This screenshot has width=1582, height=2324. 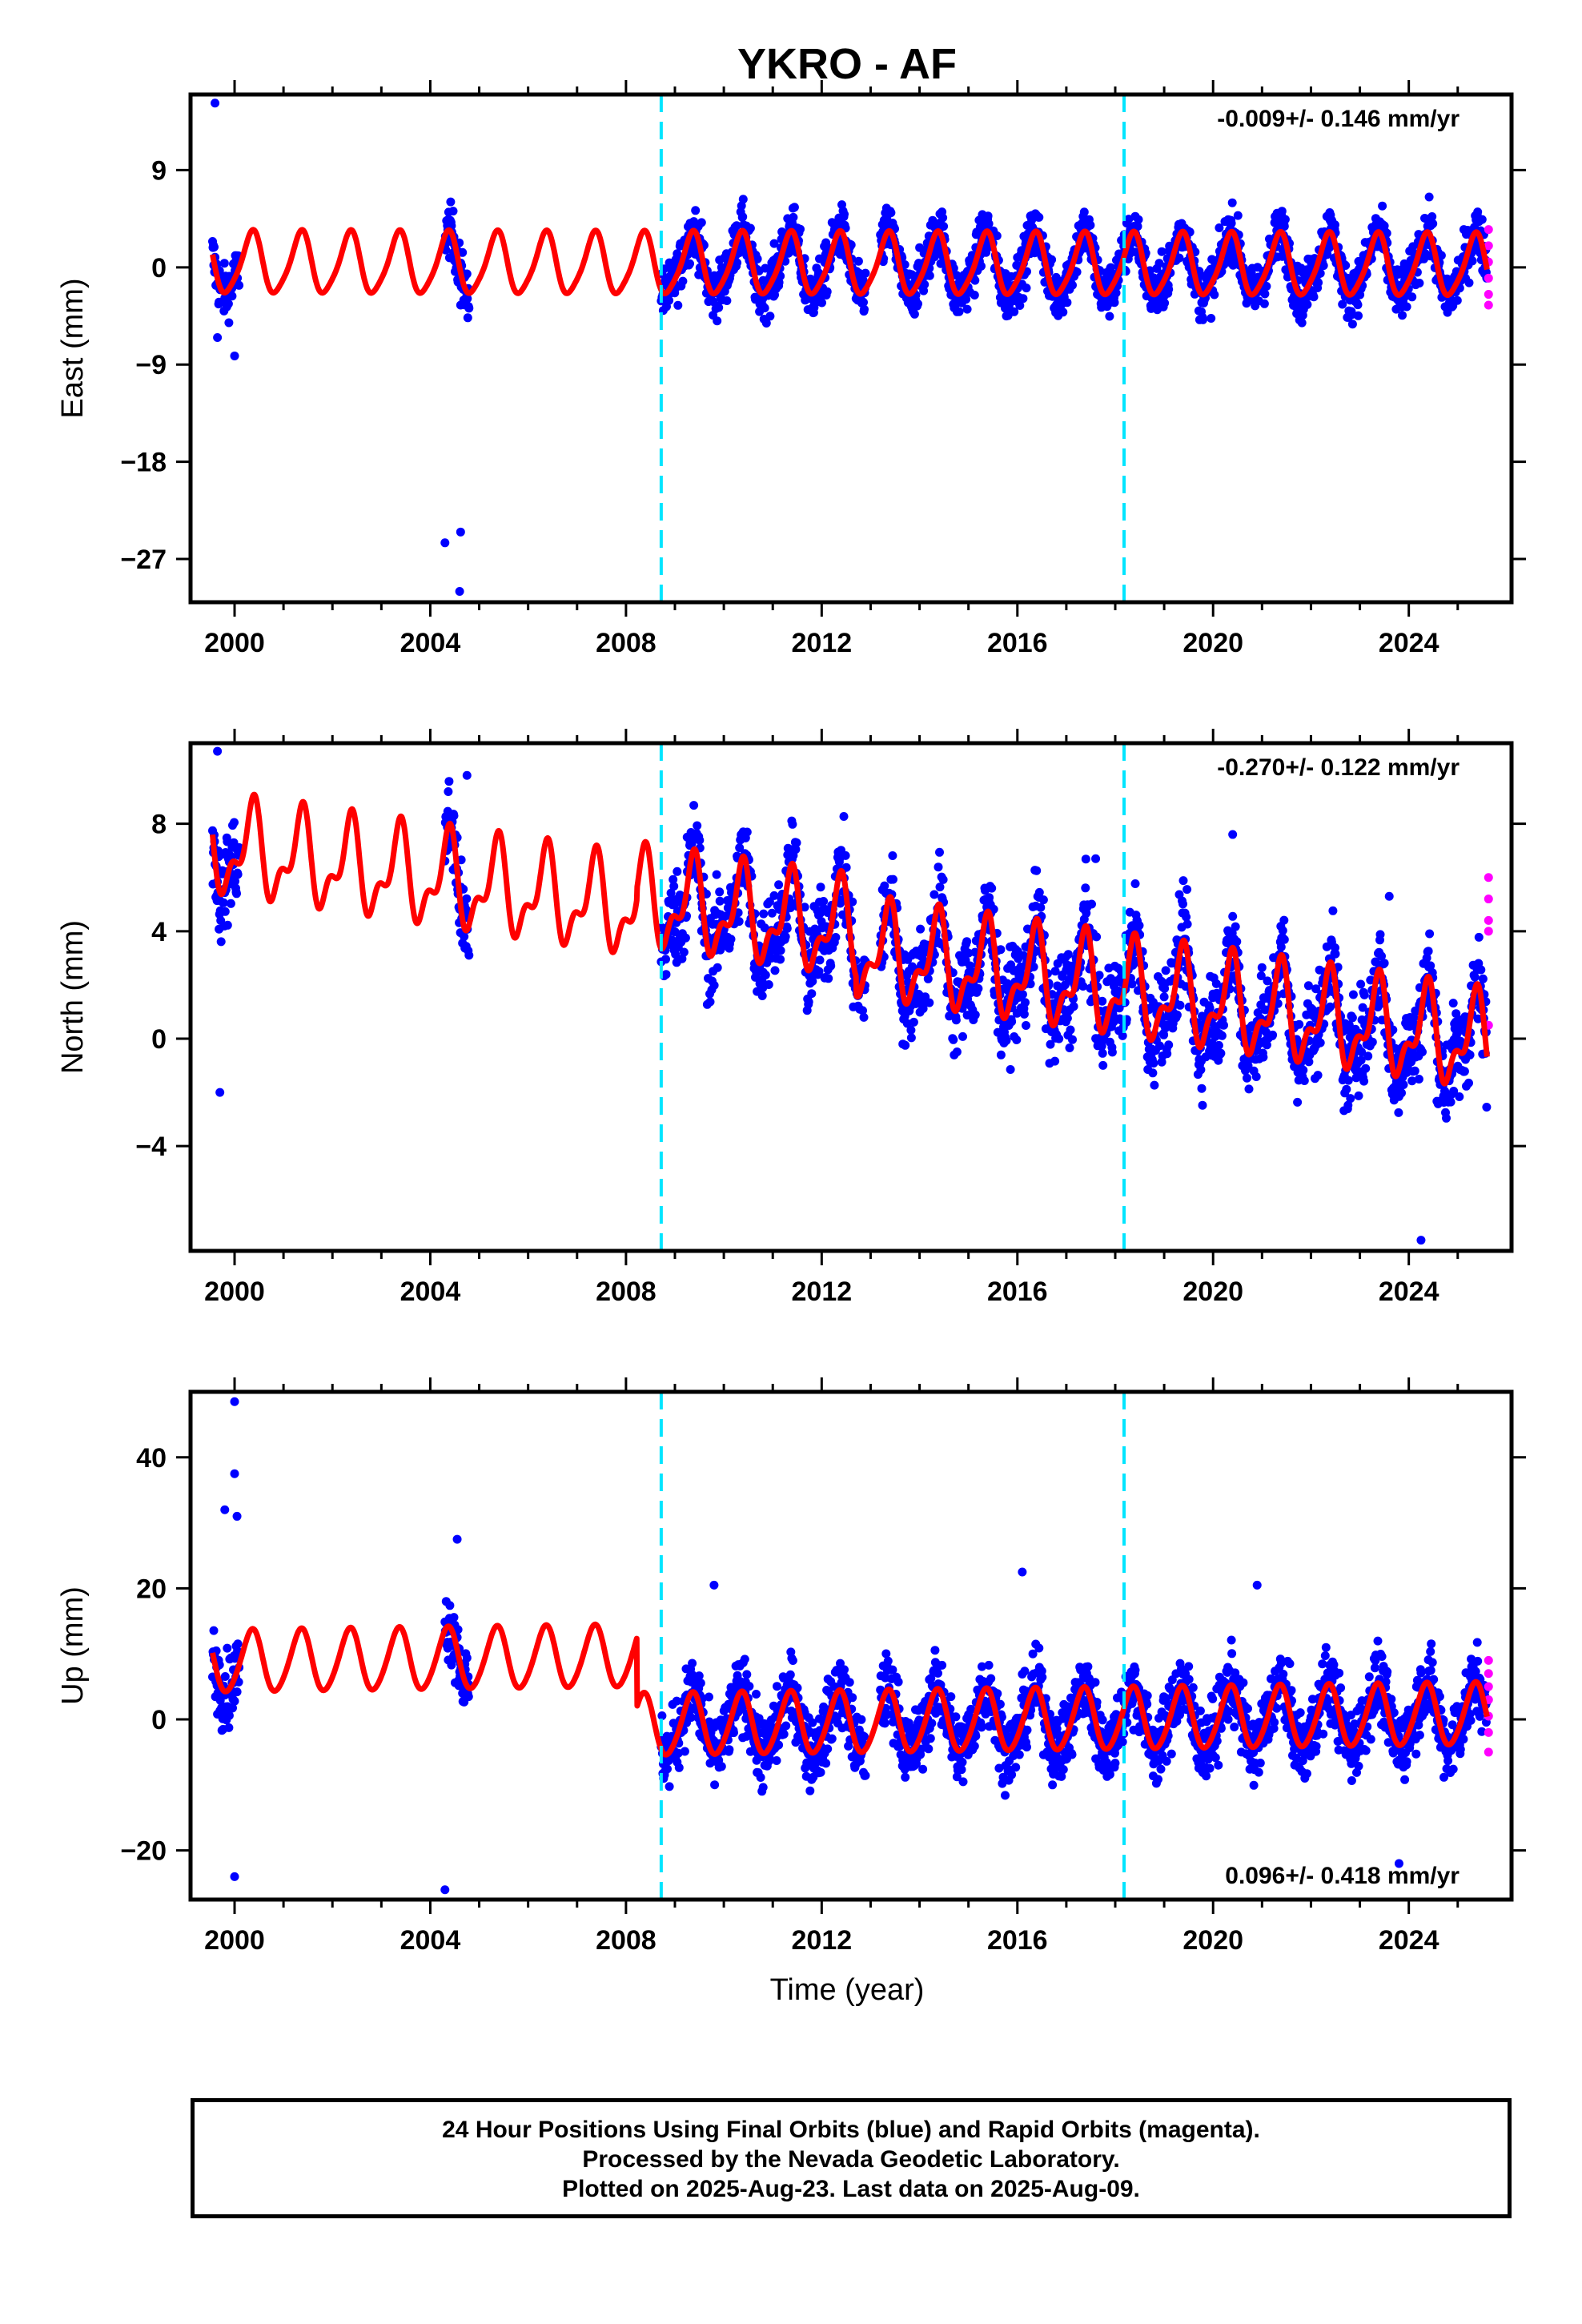 What do you see at coordinates (430, 1292) in the screenshot?
I see `x-tick-label: 2004` at bounding box center [430, 1292].